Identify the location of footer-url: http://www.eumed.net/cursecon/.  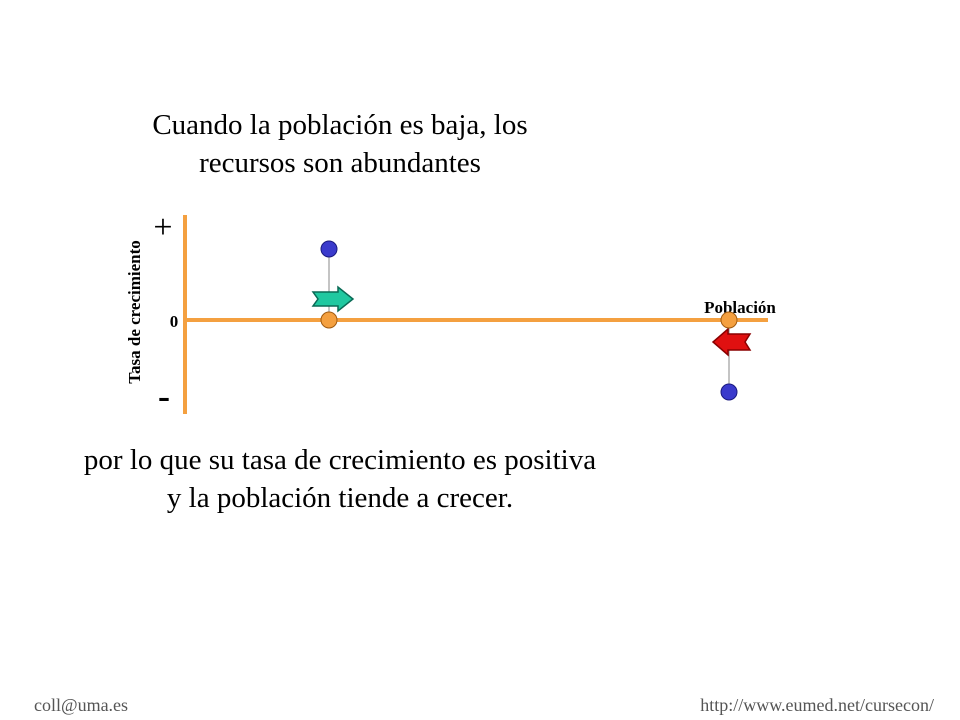
(817, 705).